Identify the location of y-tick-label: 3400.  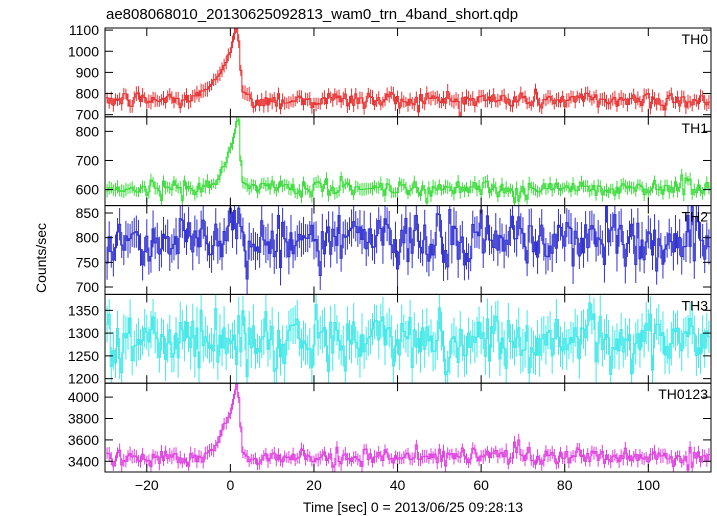
(83, 461).